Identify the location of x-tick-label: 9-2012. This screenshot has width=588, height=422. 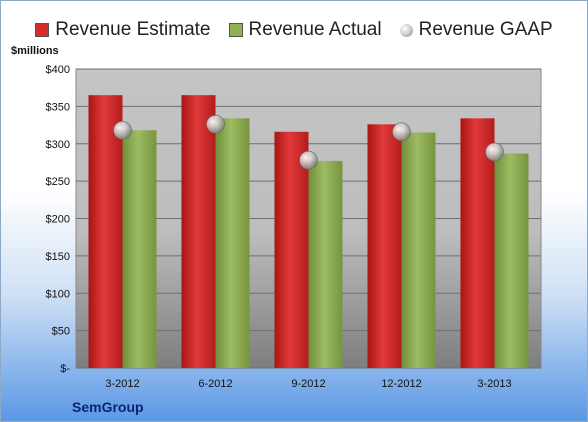
(308, 384).